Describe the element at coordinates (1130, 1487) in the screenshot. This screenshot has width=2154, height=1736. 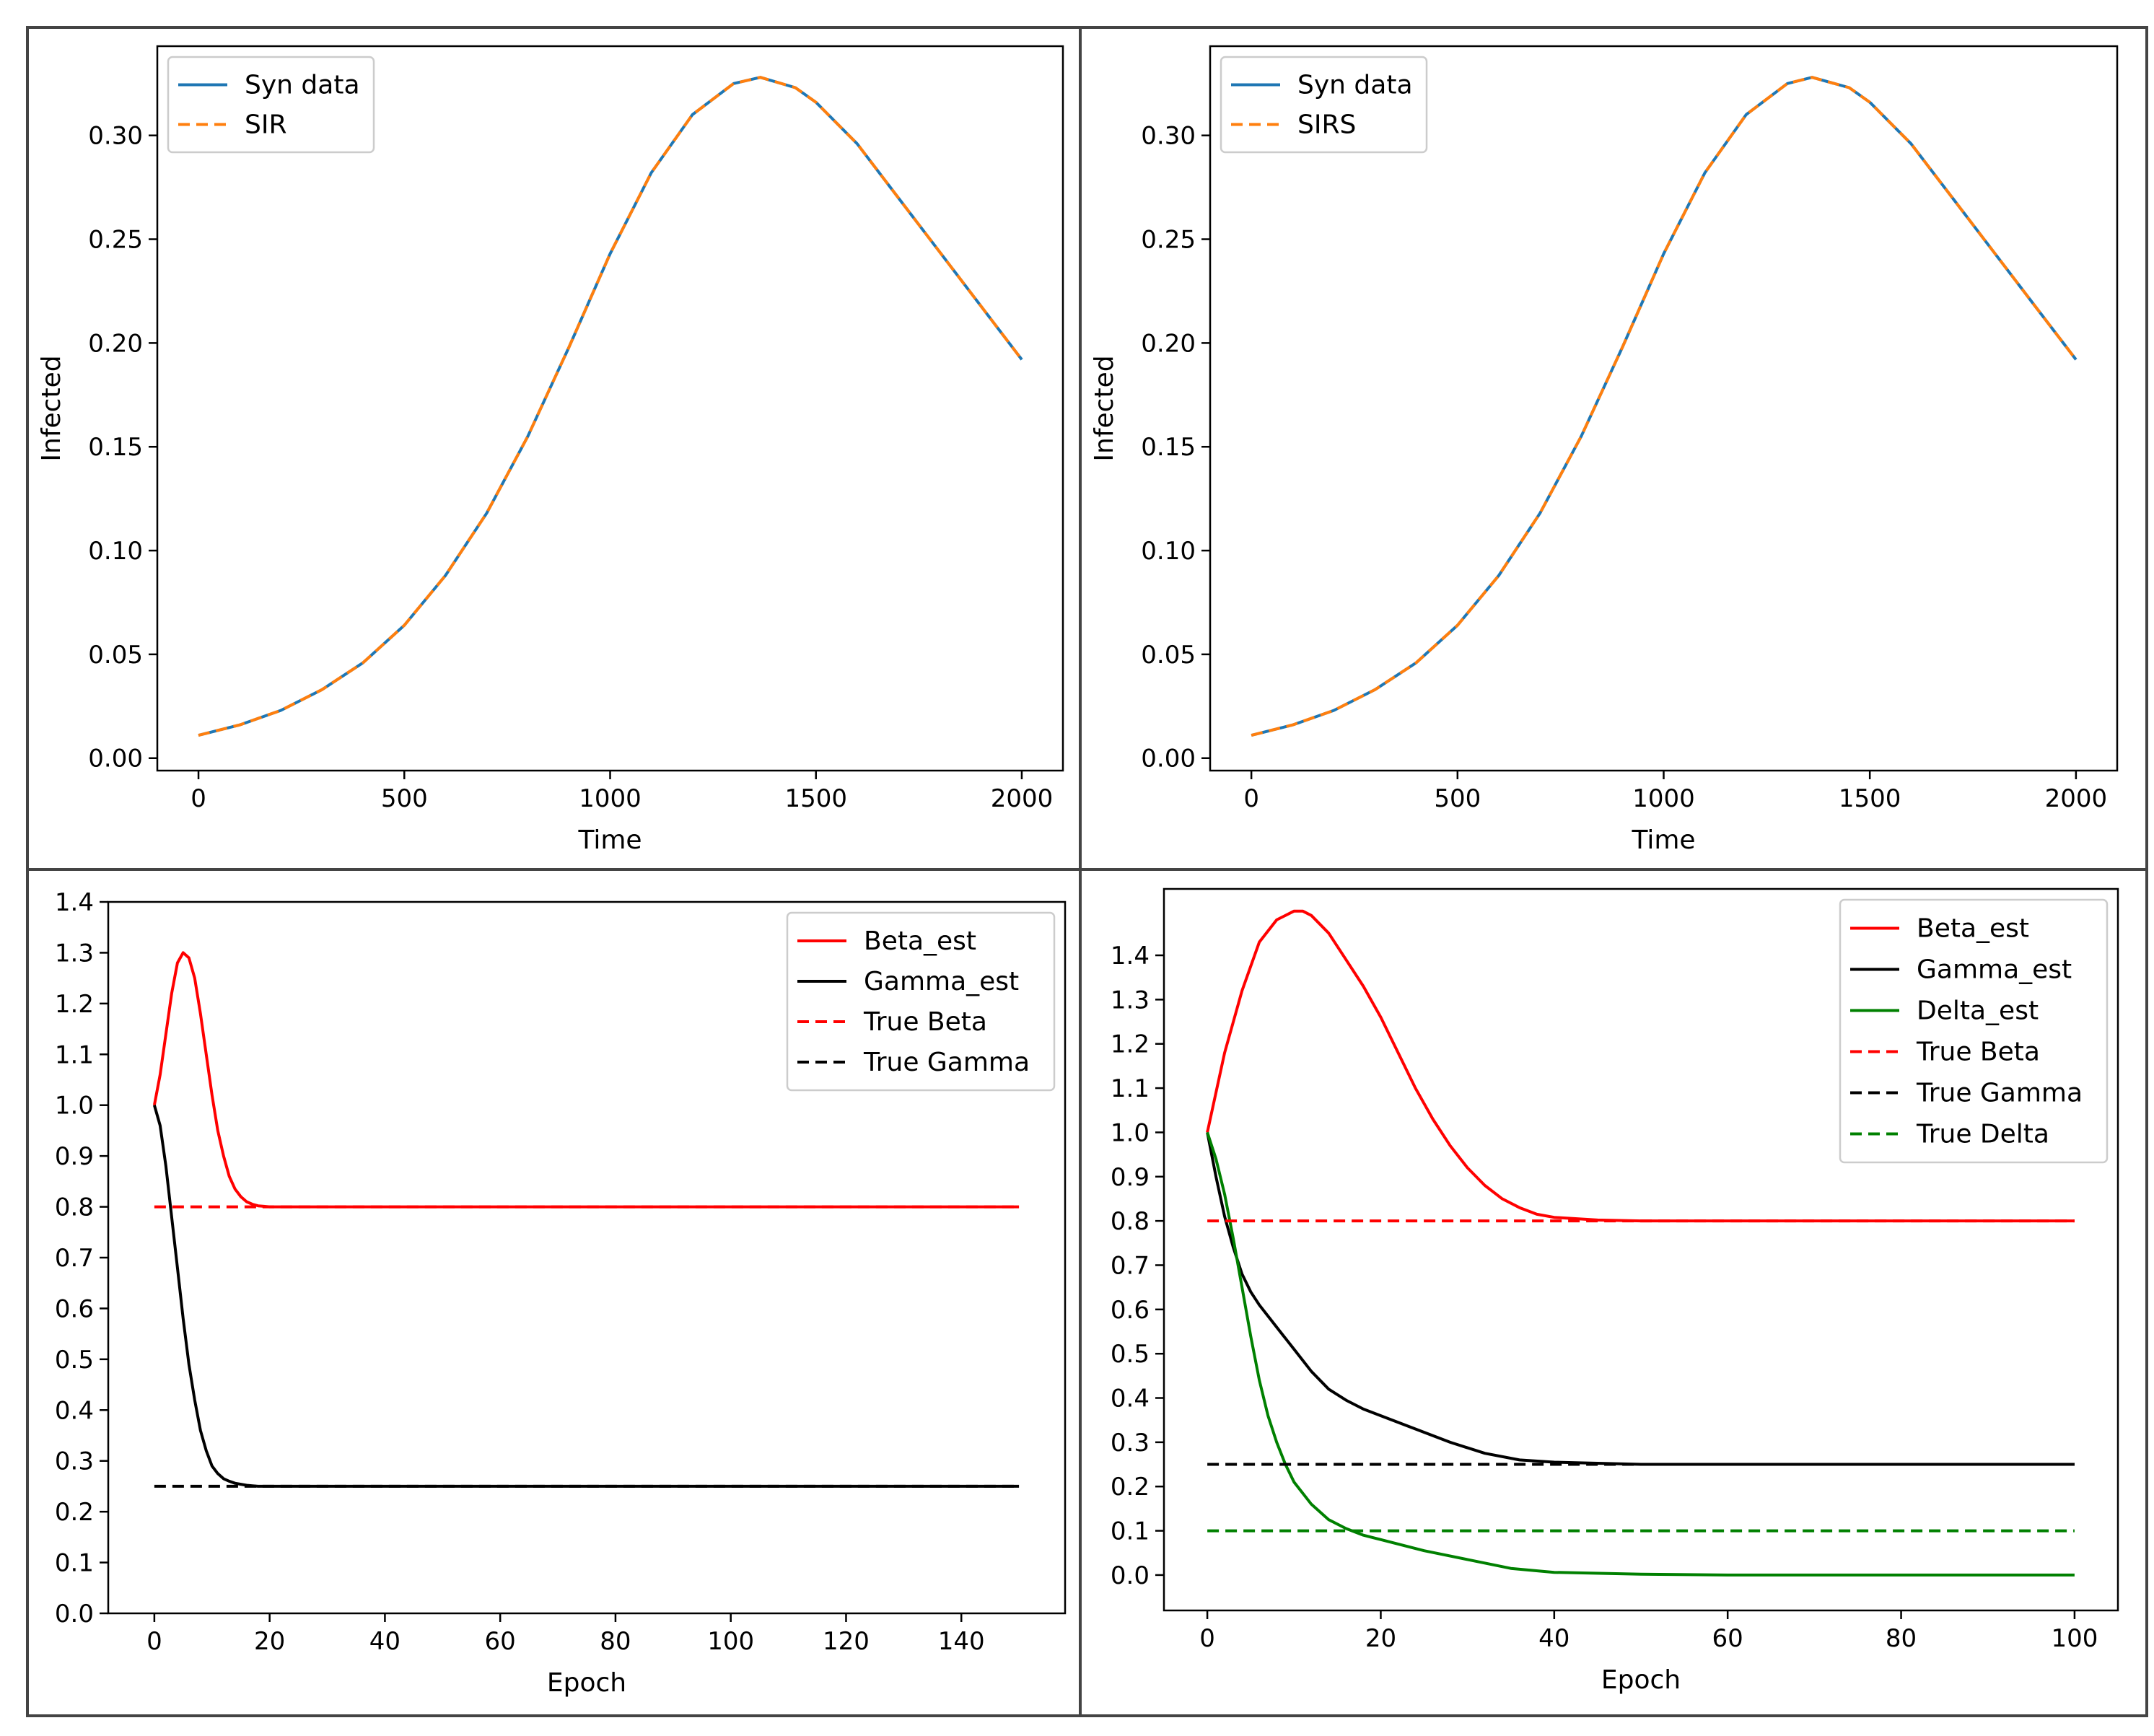
I see `y-tick-label: 0.2` at that location.